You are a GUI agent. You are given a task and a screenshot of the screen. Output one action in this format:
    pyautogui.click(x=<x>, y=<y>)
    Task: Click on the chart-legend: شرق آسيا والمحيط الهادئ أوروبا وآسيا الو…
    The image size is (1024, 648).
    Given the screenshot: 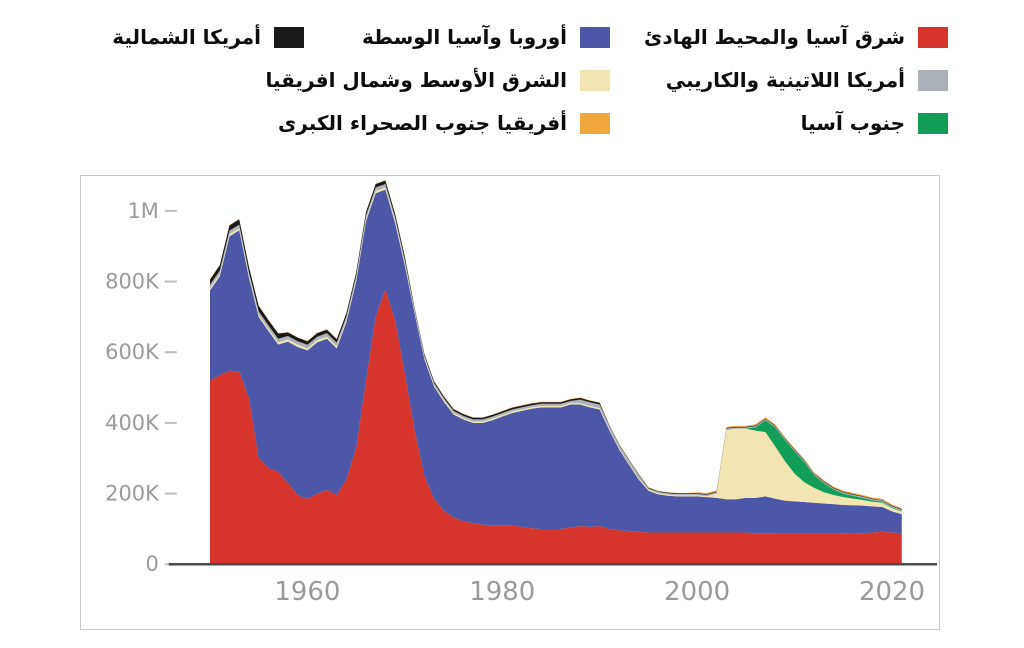 What is the action you would take?
    pyautogui.click(x=530, y=80)
    